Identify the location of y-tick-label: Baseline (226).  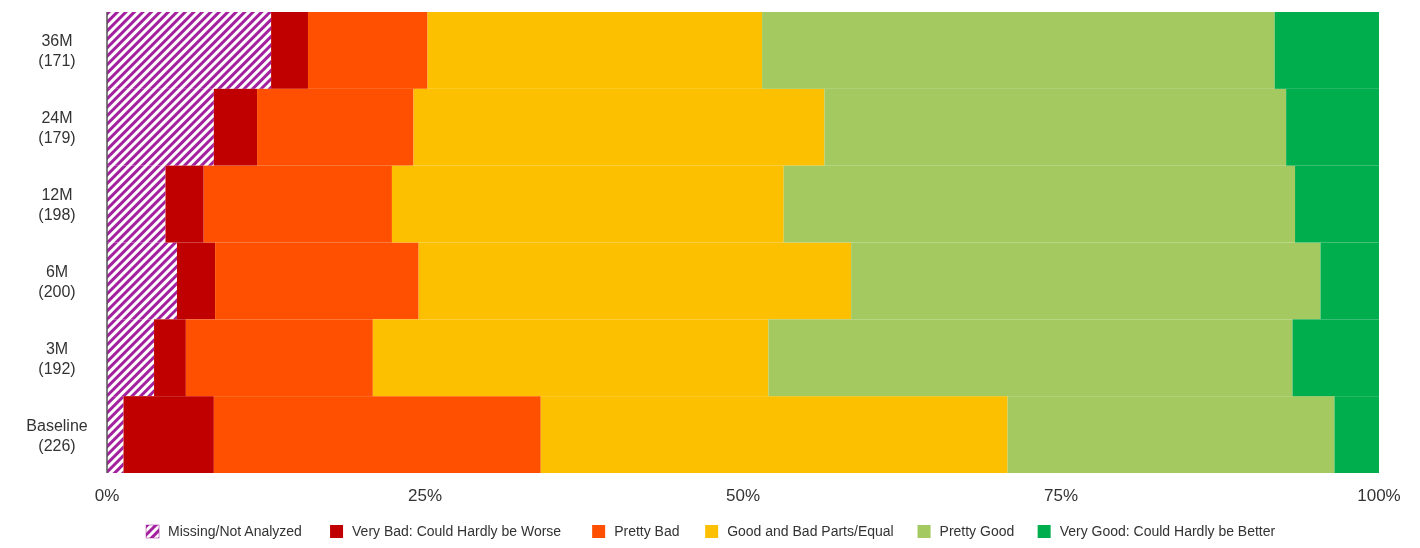
(57, 435).